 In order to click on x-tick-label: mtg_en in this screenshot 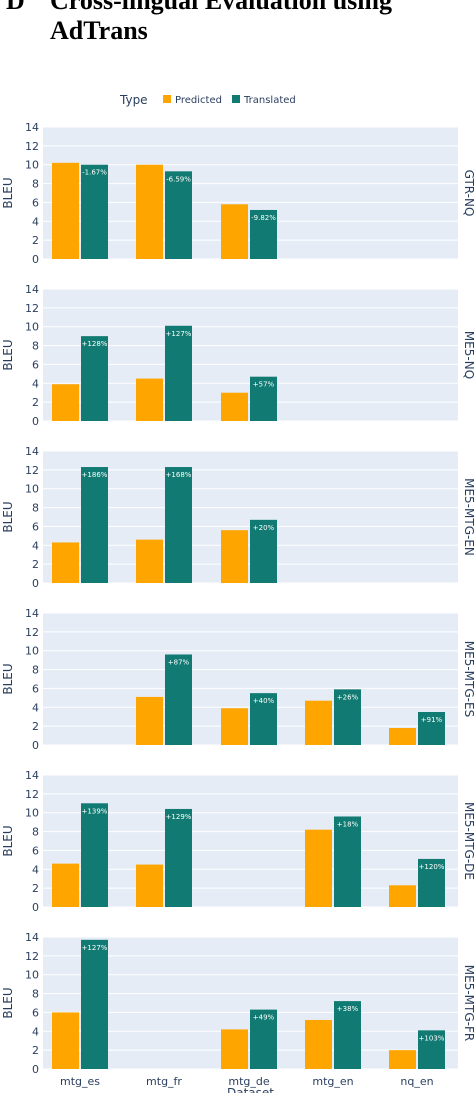, I will do `click(332, 1081)`.